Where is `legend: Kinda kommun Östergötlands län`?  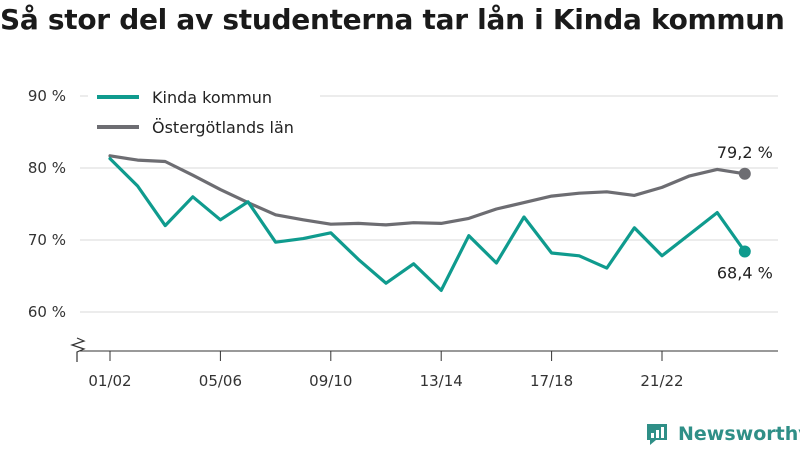
legend: Kinda kommun Östergötlands län is located at coordinates (204, 113).